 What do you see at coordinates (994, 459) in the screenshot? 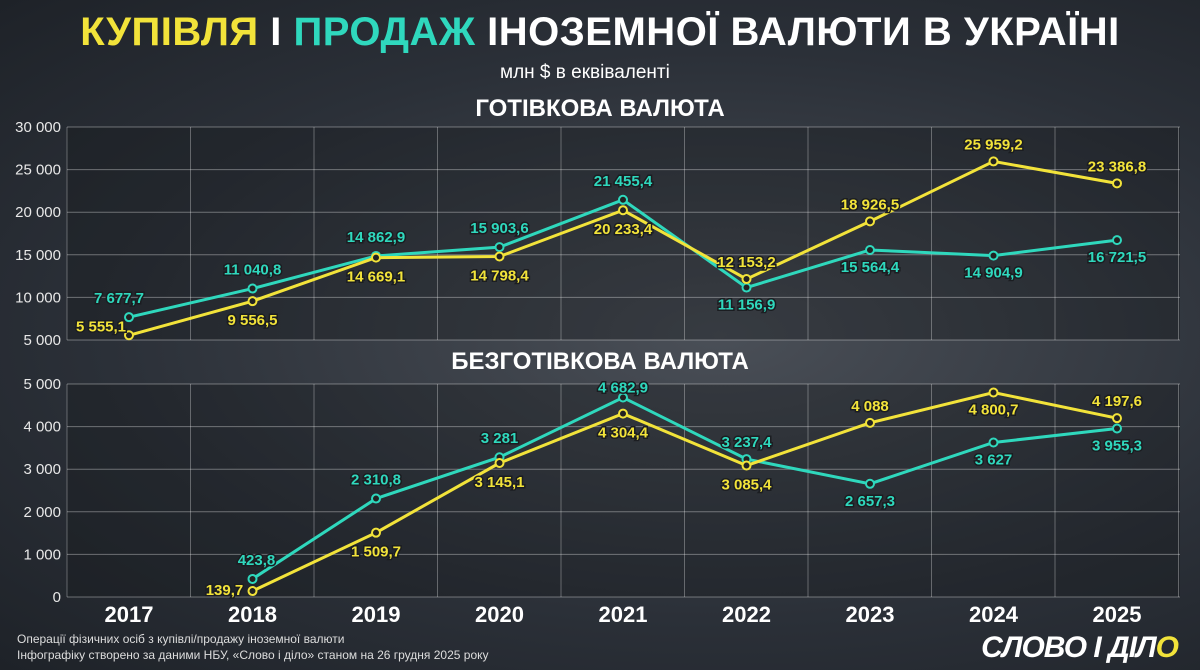
I see `data-label-sell: 3 627` at bounding box center [994, 459].